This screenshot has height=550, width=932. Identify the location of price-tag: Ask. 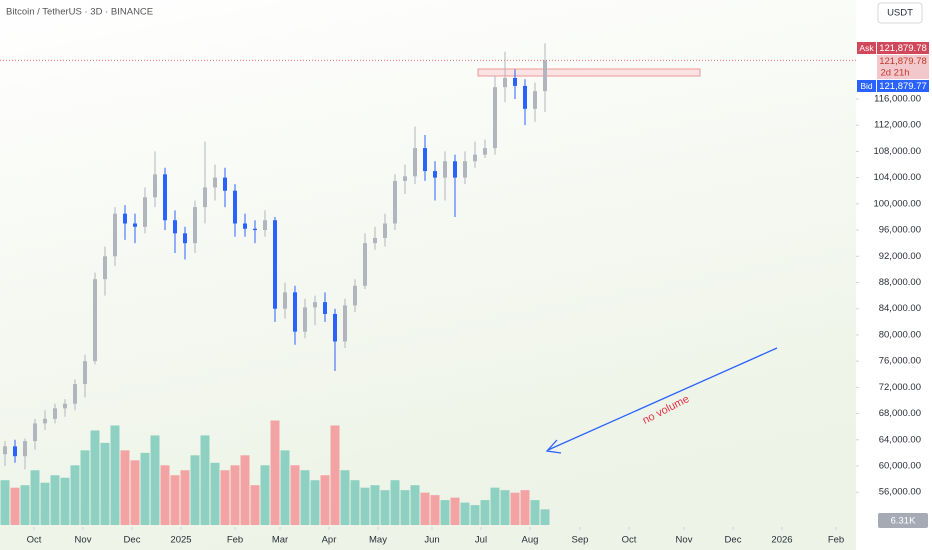
(866, 48).